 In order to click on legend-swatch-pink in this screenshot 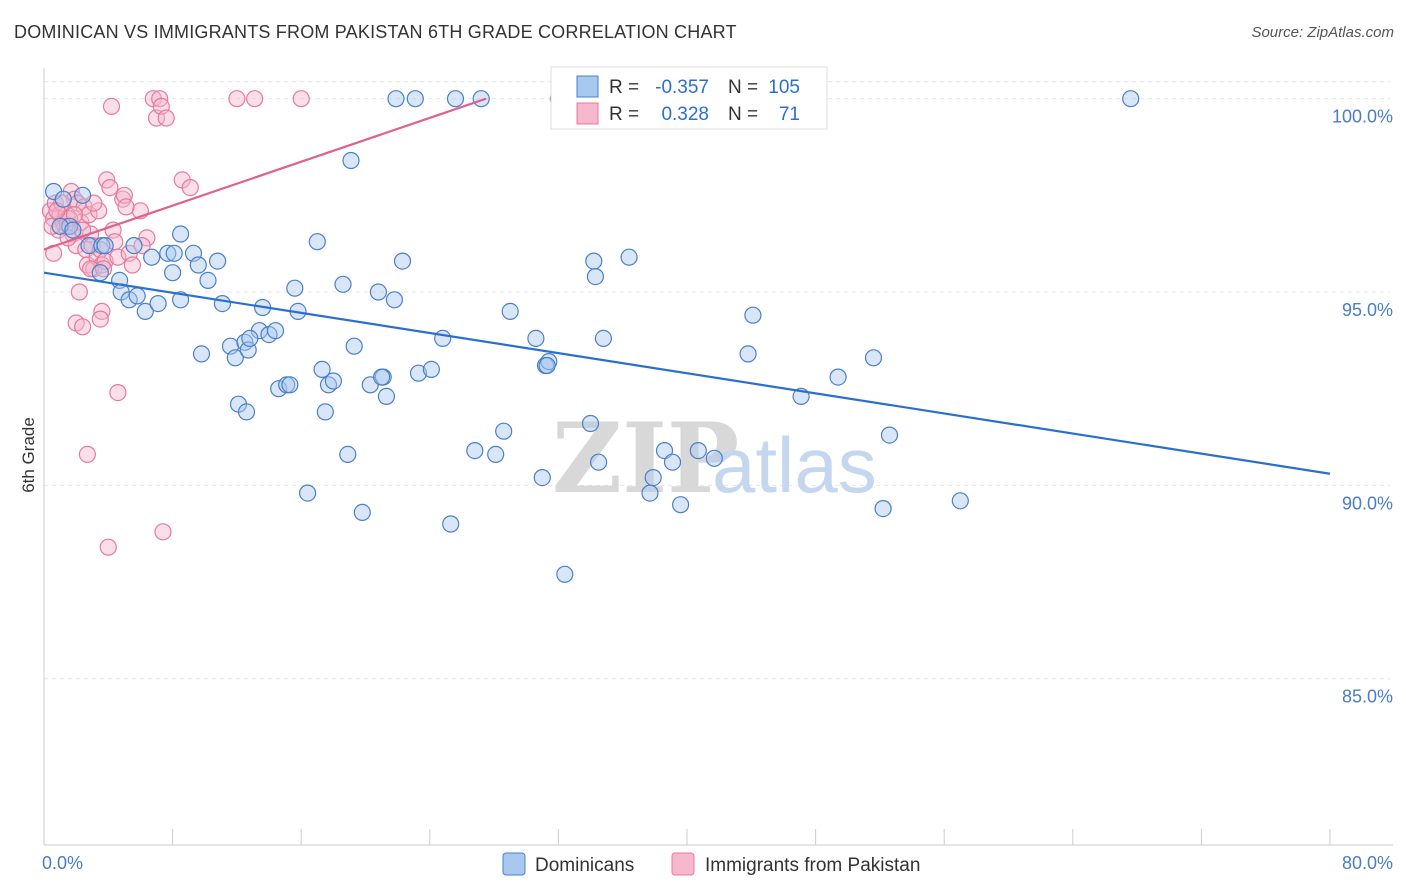, I will do `click(587, 113)`.